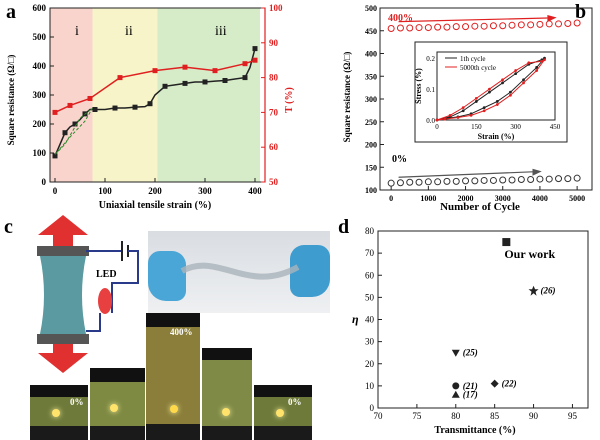  I want to click on trend-arrow-gray, so click(465, 174).